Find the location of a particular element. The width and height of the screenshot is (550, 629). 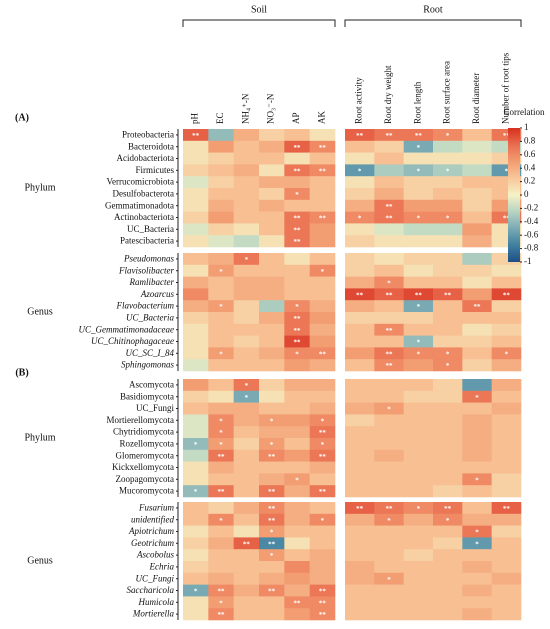

row-label: Acidobacteriota is located at coordinates (145, 158).